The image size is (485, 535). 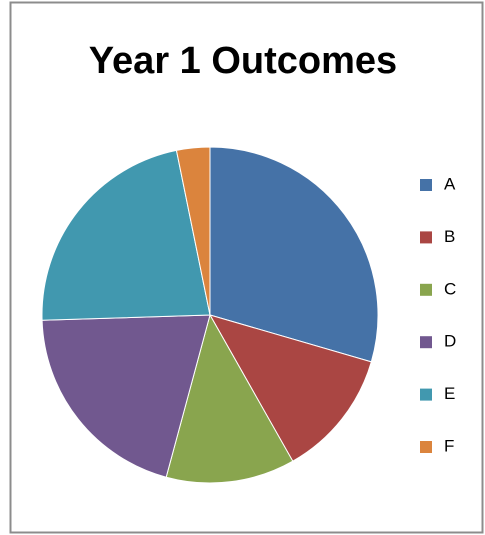 I want to click on legend-label: B, so click(x=449, y=236).